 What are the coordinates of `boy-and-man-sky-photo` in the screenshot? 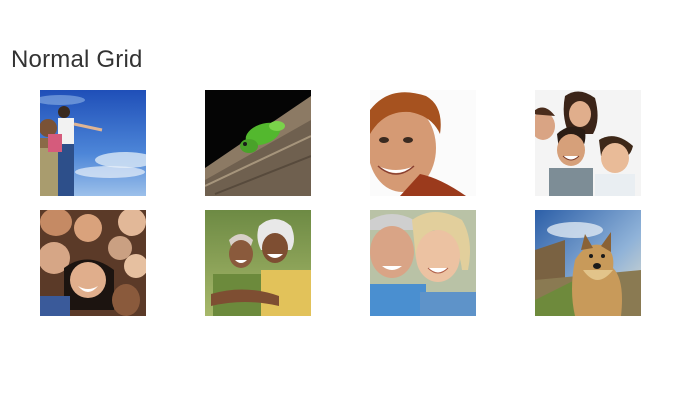 It's located at (93, 143).